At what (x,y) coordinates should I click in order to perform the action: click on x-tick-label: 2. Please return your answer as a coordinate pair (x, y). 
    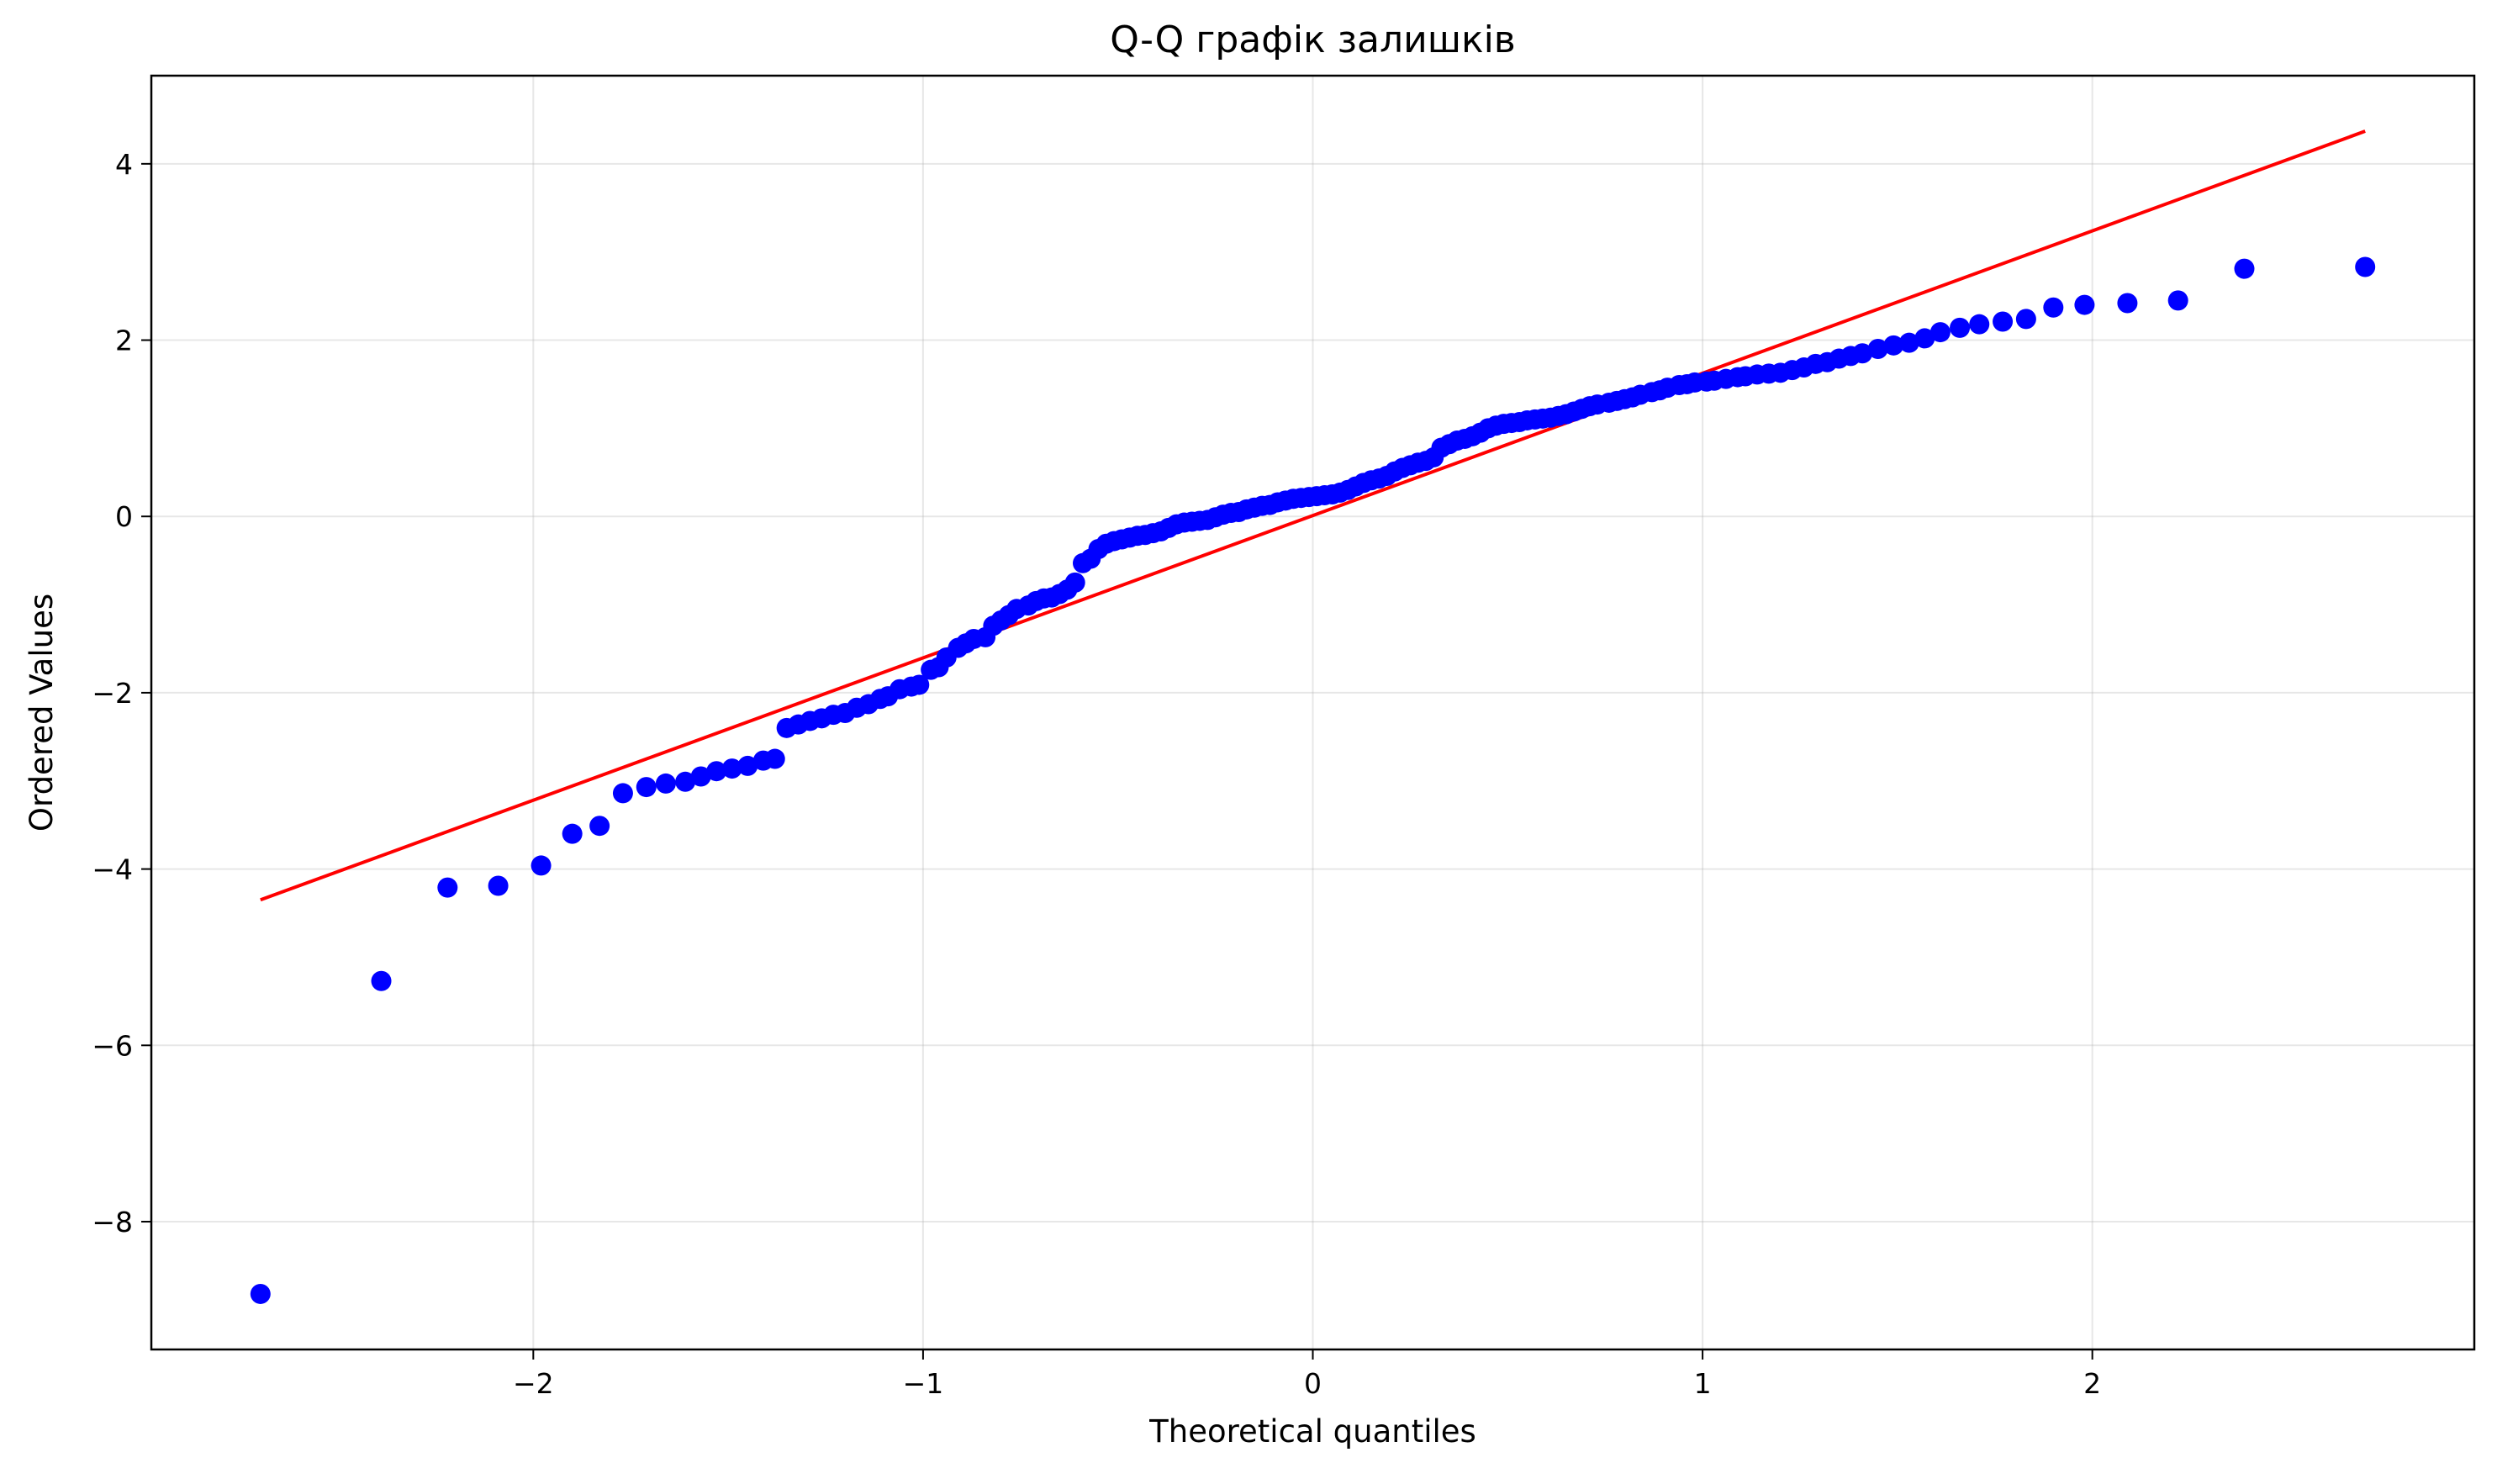
    Looking at the image, I should click on (2092, 1383).